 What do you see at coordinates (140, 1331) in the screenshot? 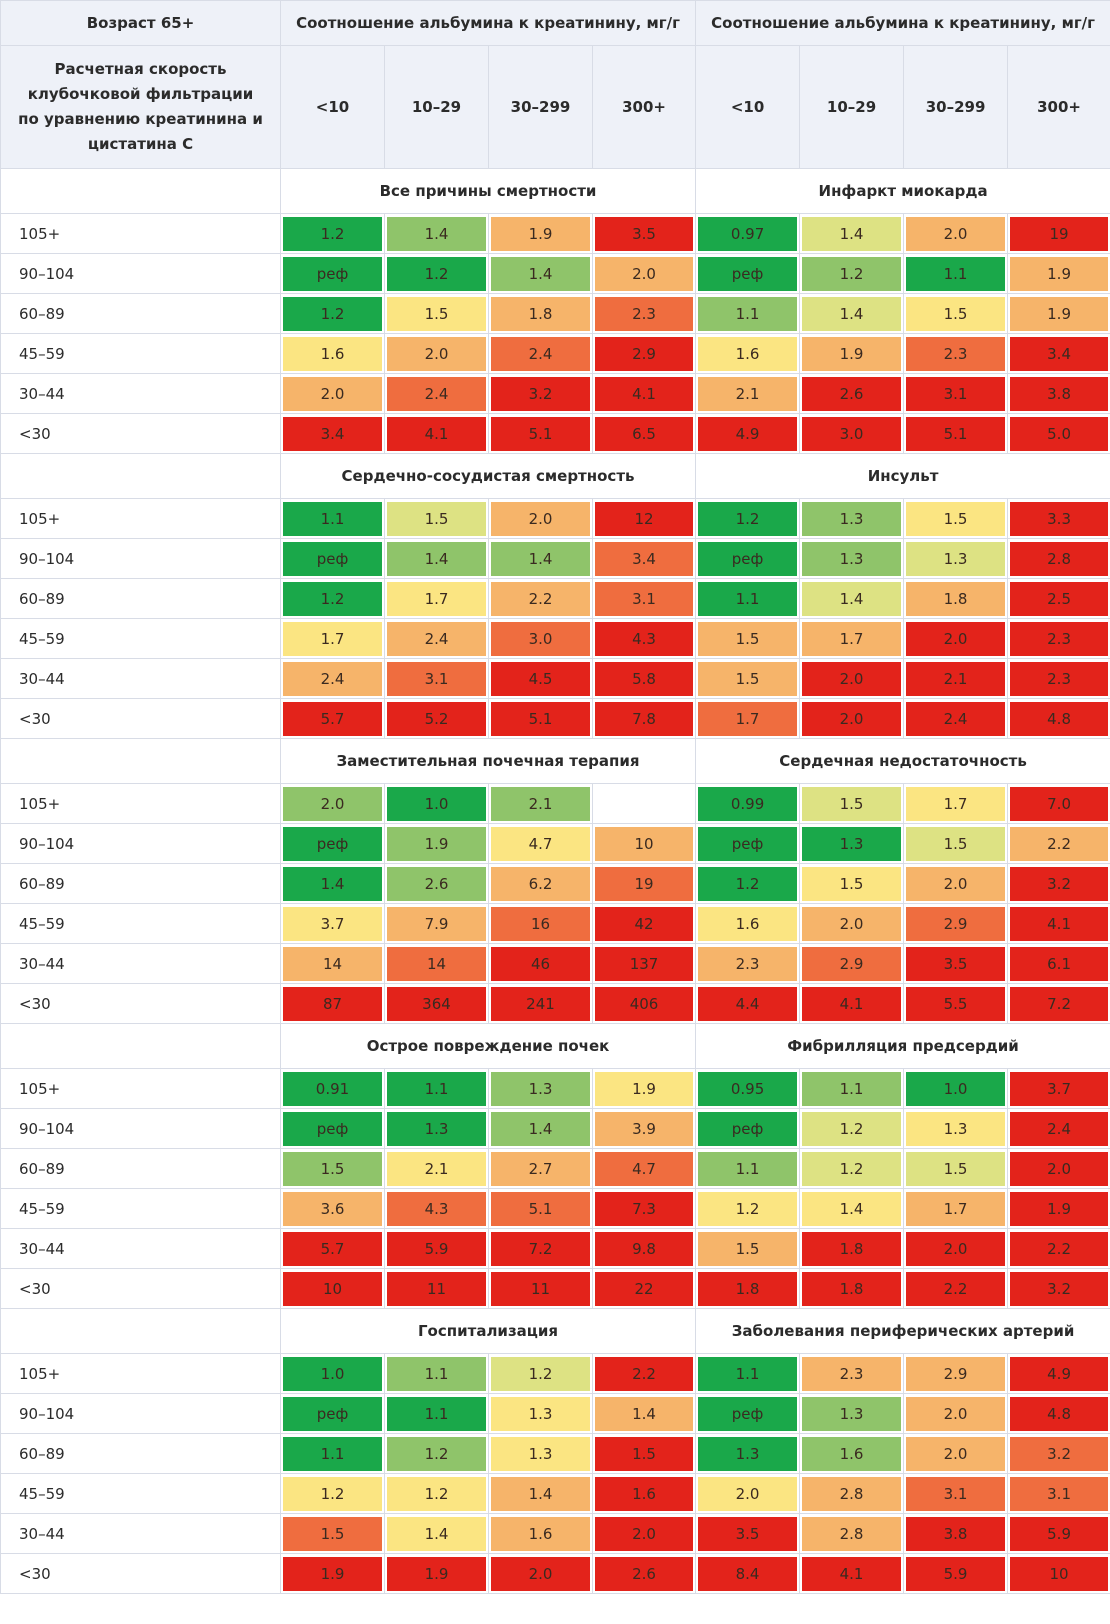
I see `section-blank-cell` at bounding box center [140, 1331].